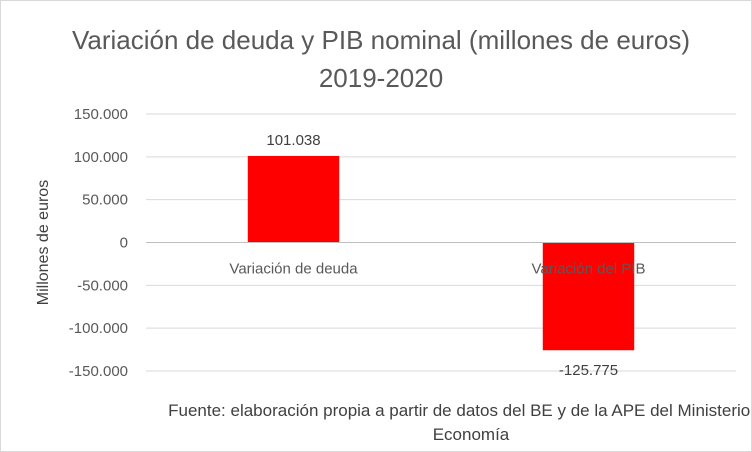  I want to click on y-tick-label: 100.000, so click(101, 157).